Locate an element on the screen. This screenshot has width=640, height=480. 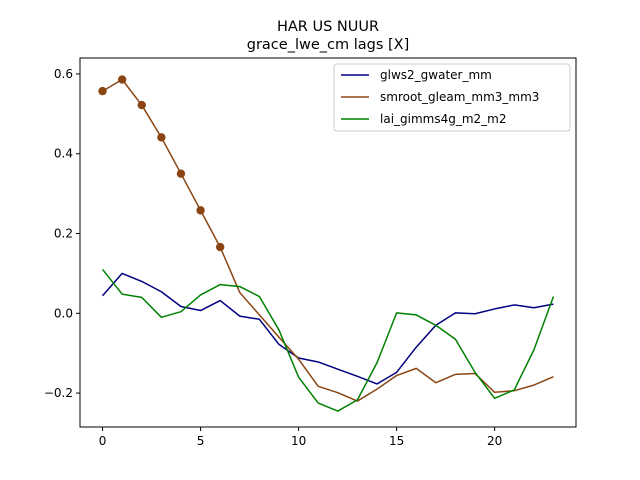
y-axis: −0.2 0.0 0.2 0.4 0.6 is located at coordinates (62, 233).